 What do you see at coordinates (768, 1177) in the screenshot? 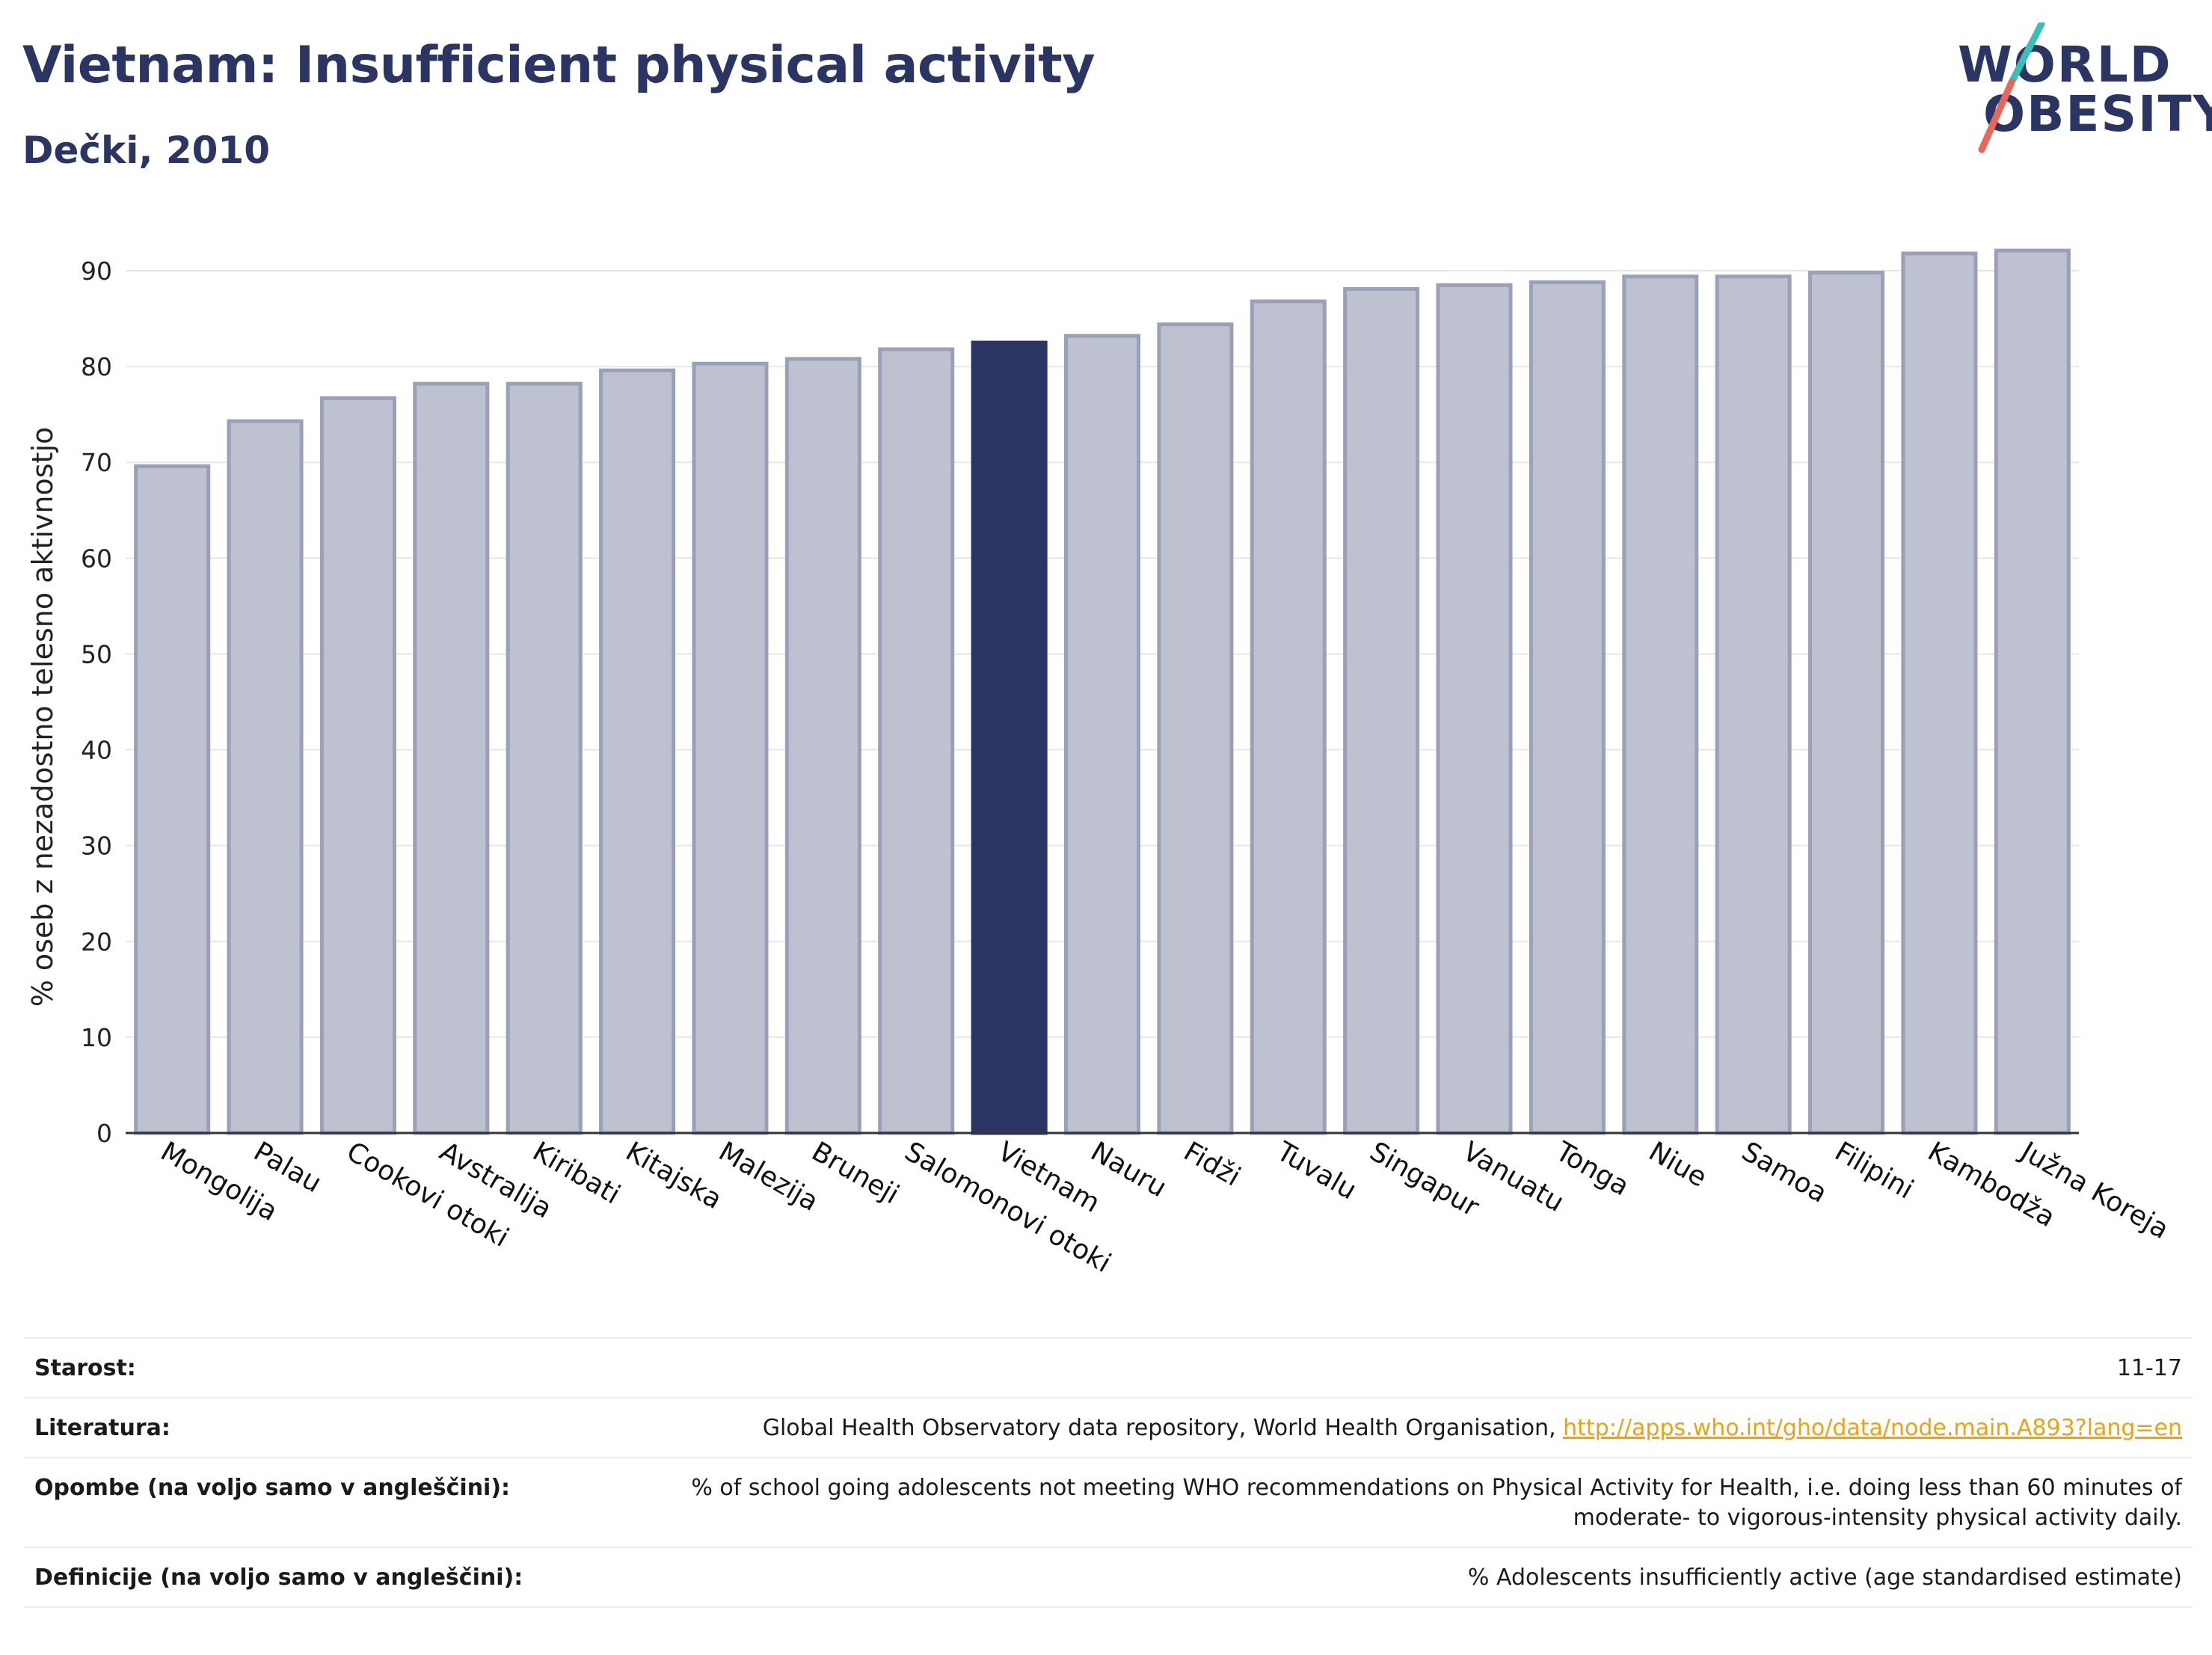
I see `x-tick-label: Malezija` at bounding box center [768, 1177].